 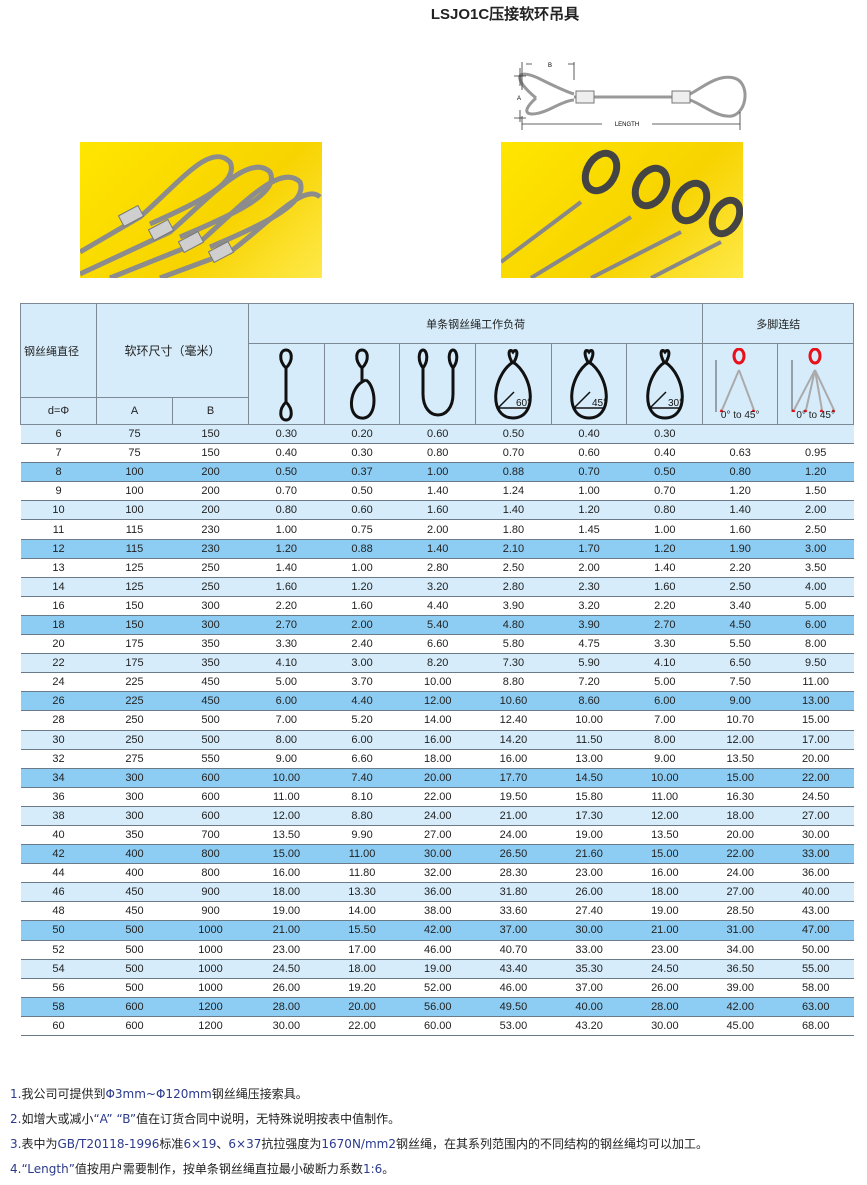 What do you see at coordinates (286, 911) in the screenshot?
I see `table-cell: 19.00` at bounding box center [286, 911].